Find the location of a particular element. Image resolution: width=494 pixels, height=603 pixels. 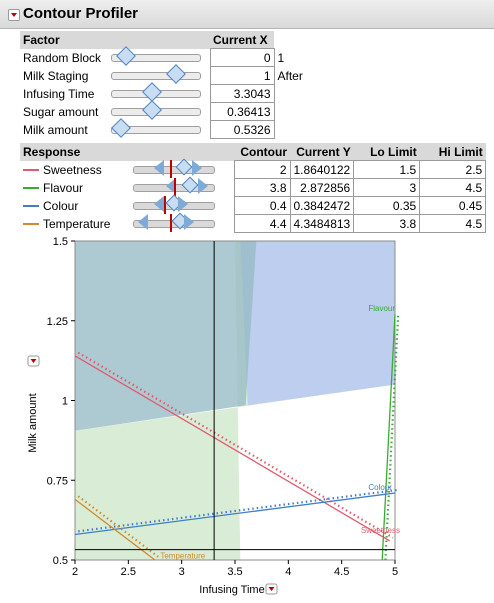

y-tick-label: 0.5 is located at coordinates (60, 561).